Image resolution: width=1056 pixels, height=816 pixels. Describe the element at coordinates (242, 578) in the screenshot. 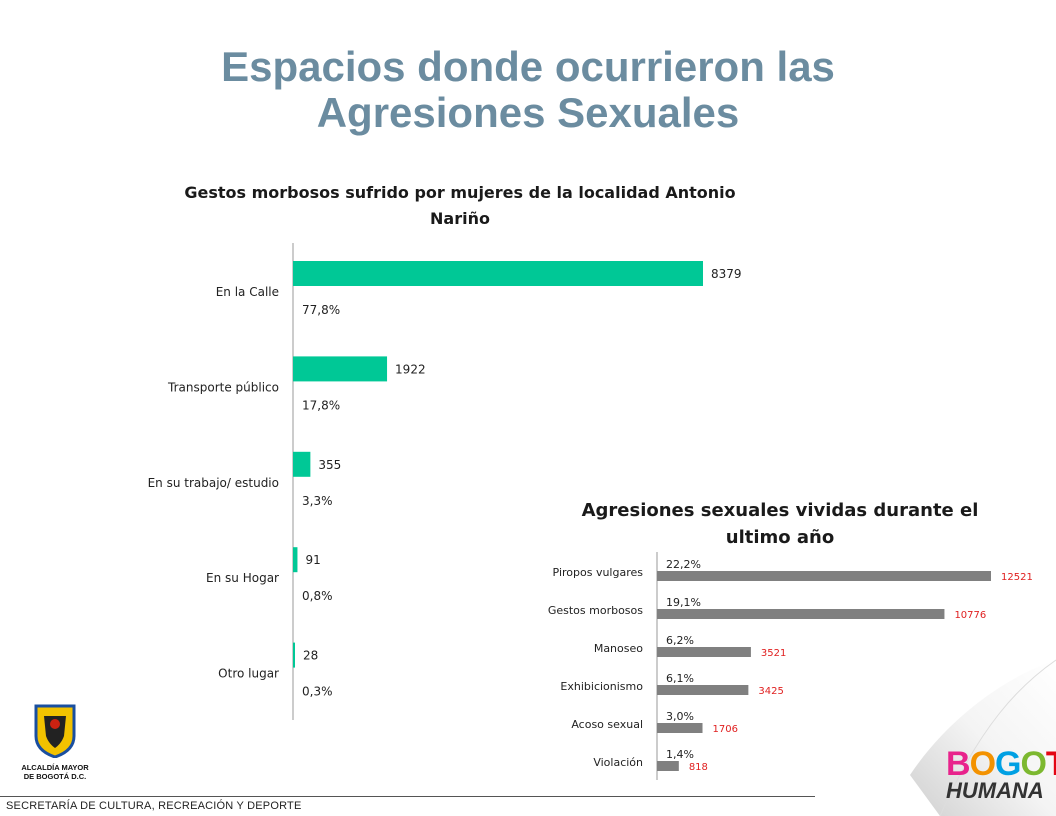

I see `chart1-category-label: En su Hogar` at that location.